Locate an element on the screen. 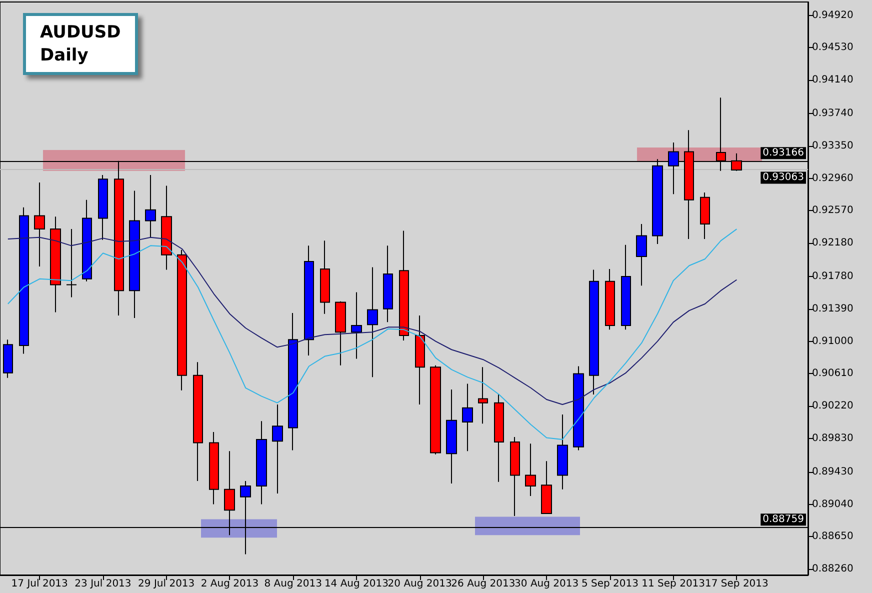 The width and height of the screenshot is (872, 593). y-tick-label: 0.89040 is located at coordinates (833, 504).